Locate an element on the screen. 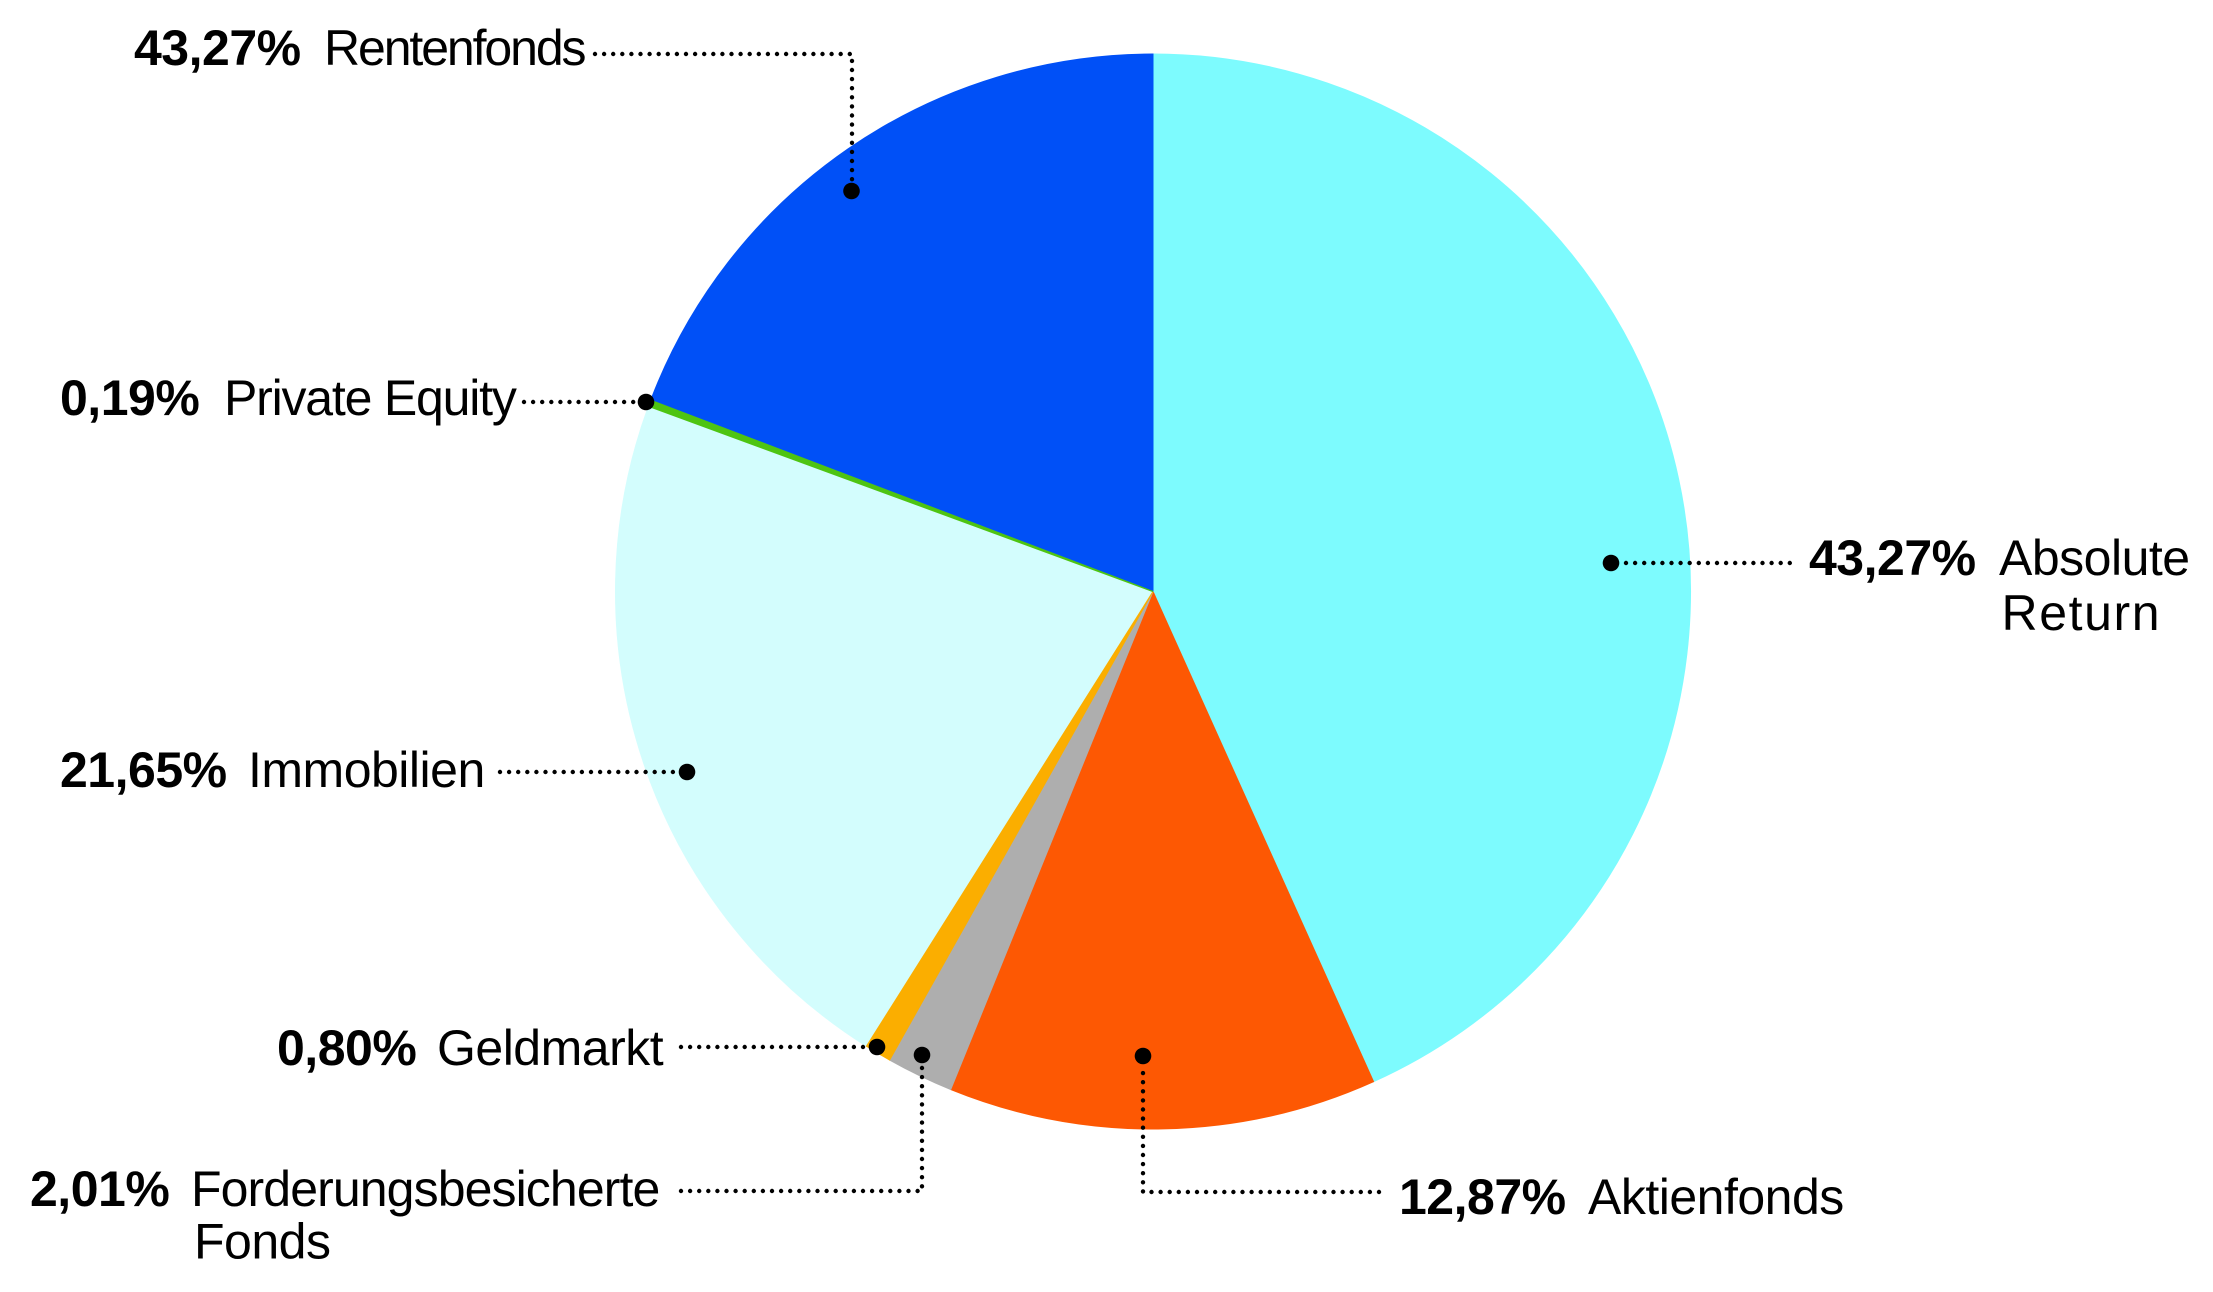  svg-text: 0,80% is located at coordinates (346, 1048).